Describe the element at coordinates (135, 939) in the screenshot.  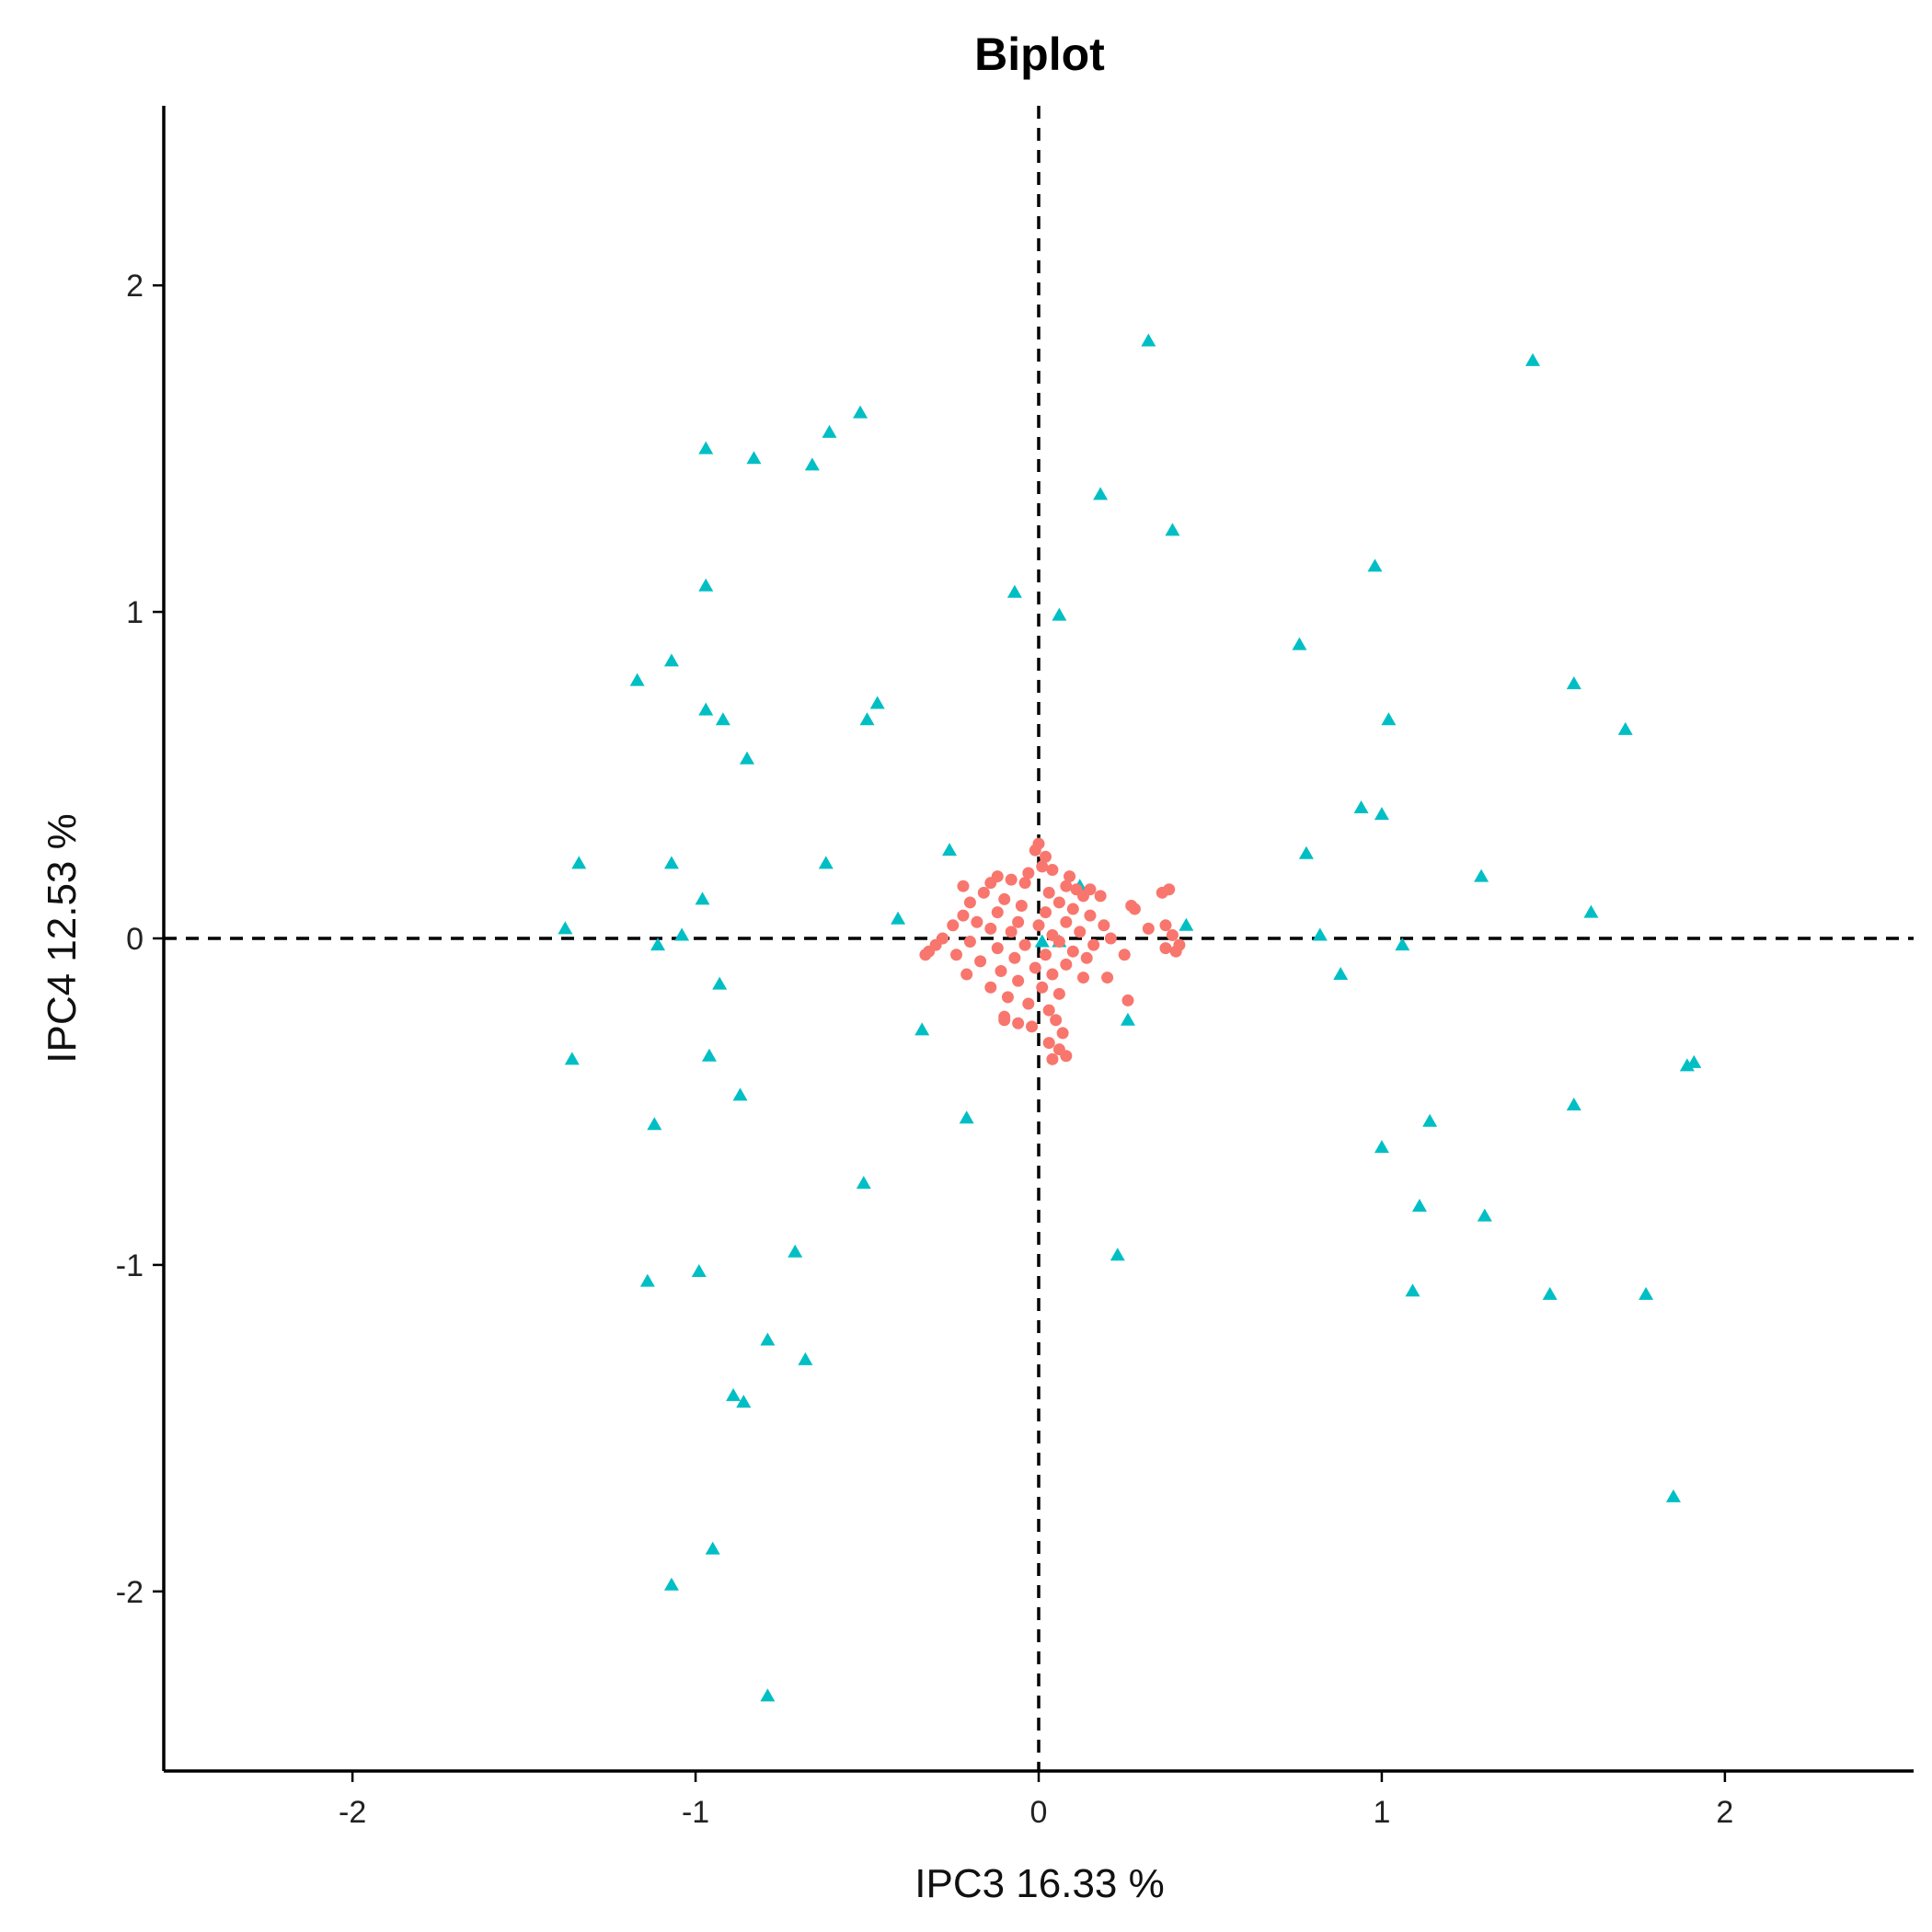
I see `y-tick-label: 0` at that location.